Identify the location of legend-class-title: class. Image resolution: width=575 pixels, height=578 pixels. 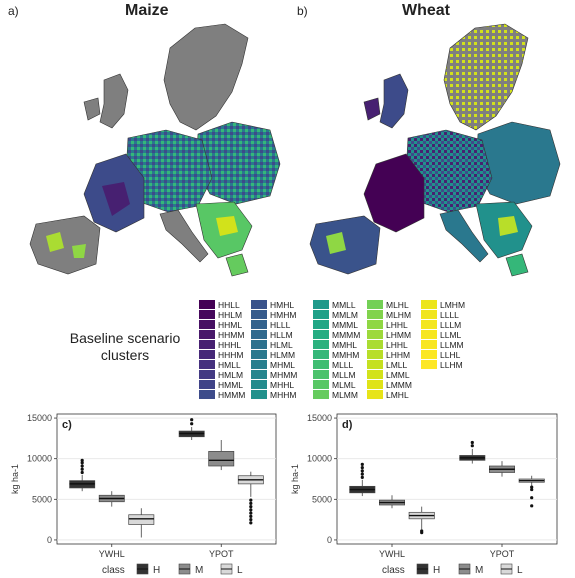
(393, 570).